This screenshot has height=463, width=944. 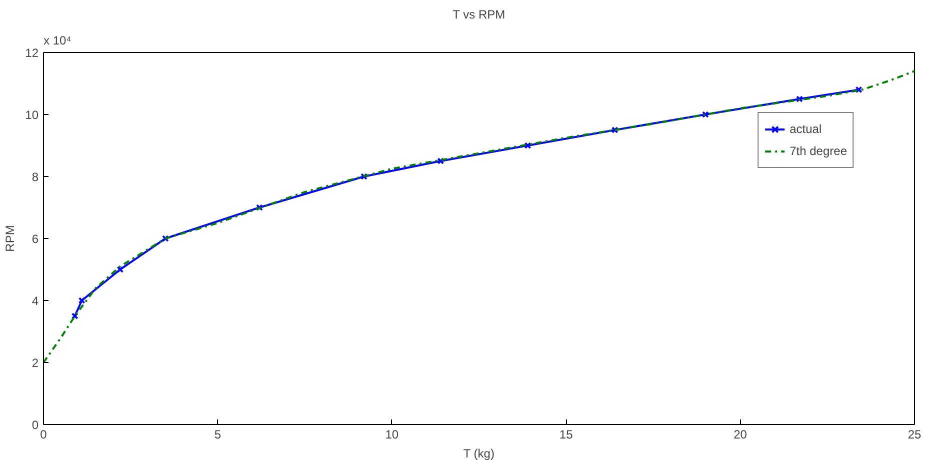 What do you see at coordinates (741, 435) in the screenshot?
I see `x-tick-label: 20` at bounding box center [741, 435].